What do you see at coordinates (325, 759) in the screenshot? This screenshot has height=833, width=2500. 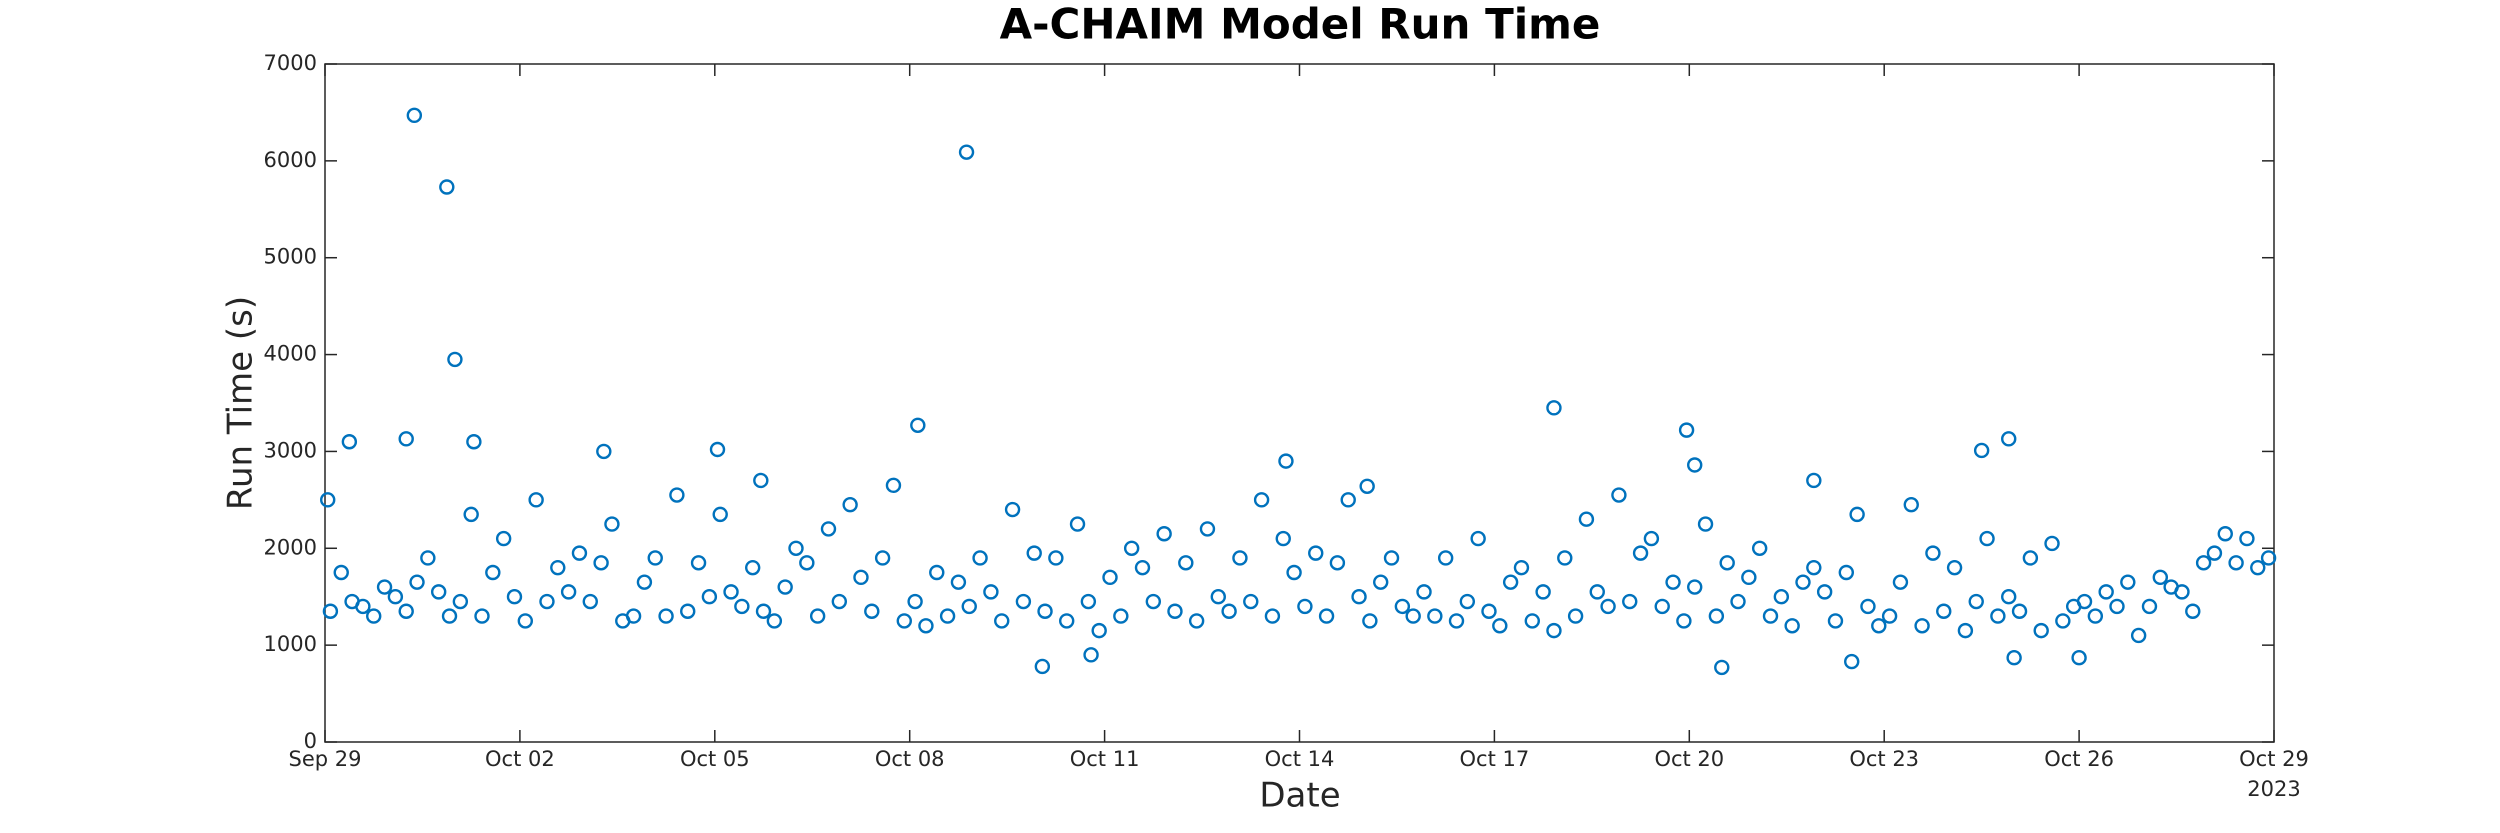 I see `x-tick-label: Sep 29` at bounding box center [325, 759].